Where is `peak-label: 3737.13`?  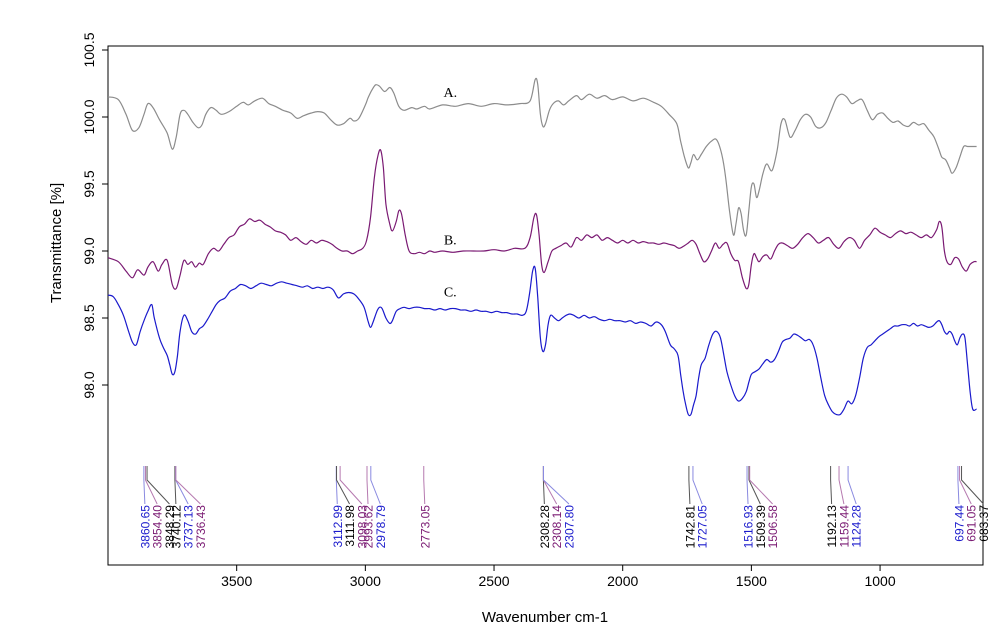
peak-label: 3737.13 is located at coordinates (189, 527).